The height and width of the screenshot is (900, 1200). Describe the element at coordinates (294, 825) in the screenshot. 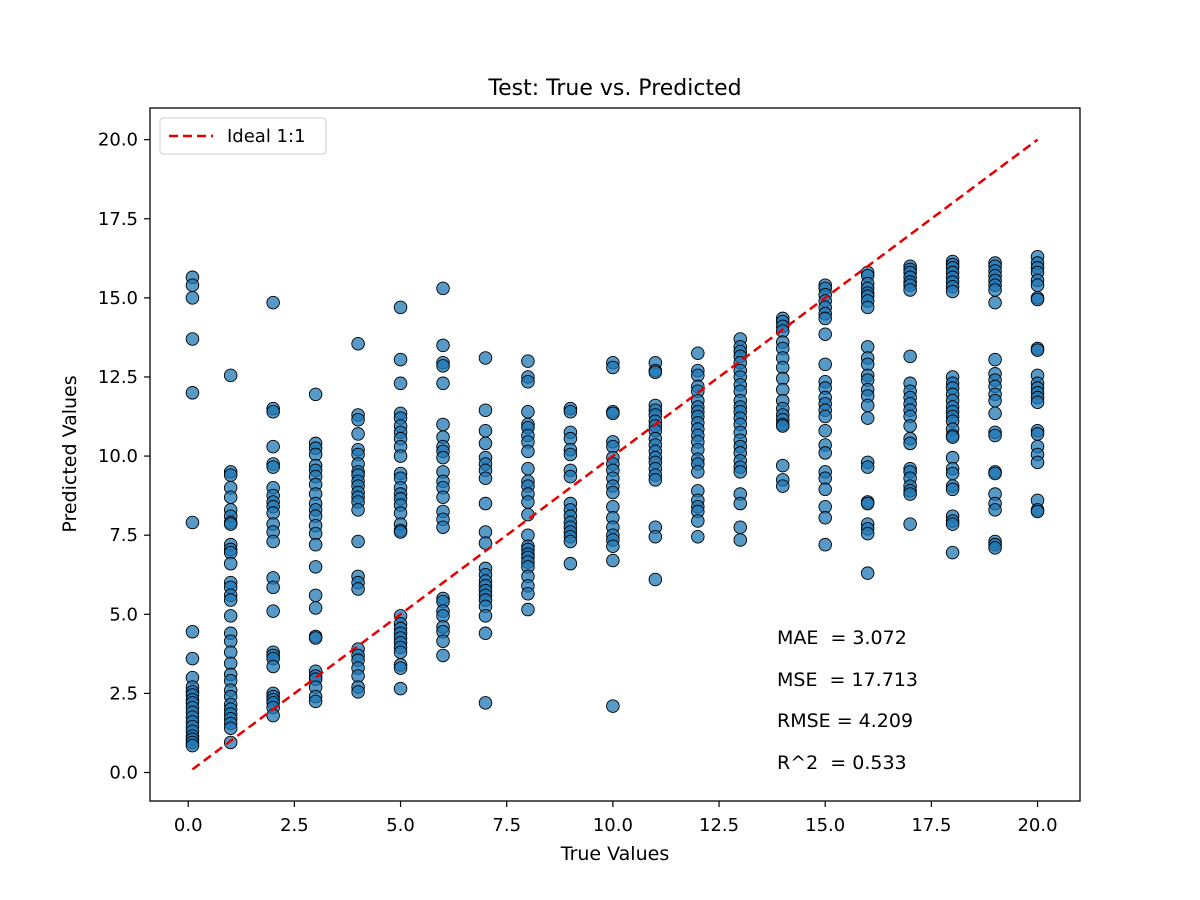

I see `x-tick-label: 2.5` at that location.